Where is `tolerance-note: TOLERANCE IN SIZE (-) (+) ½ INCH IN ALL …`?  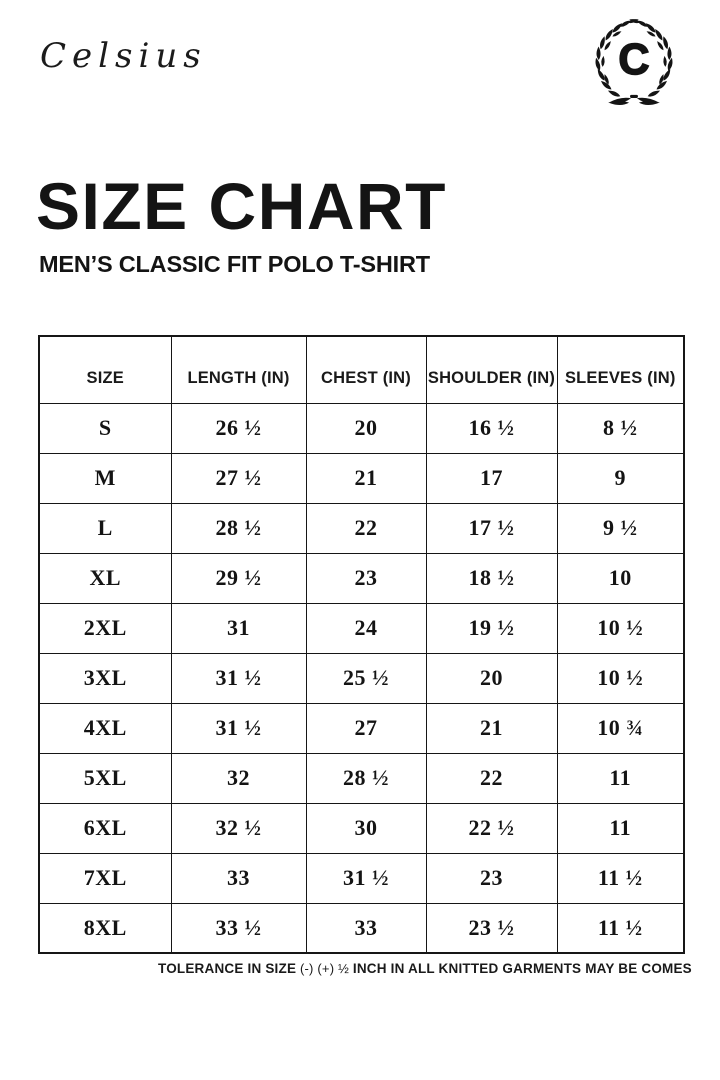 tolerance-note: TOLERANCE IN SIZE (-) (+) ½ INCH IN ALL … is located at coordinates (365, 968).